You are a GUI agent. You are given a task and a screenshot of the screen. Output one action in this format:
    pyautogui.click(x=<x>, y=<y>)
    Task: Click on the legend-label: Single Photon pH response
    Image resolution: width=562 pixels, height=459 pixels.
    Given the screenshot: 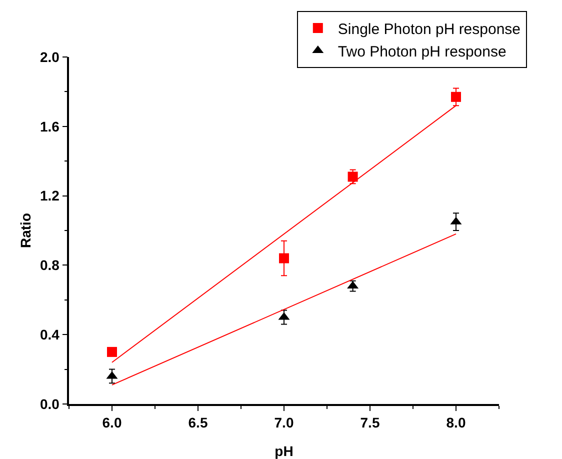 What is the action you would take?
    pyautogui.click(x=429, y=29)
    